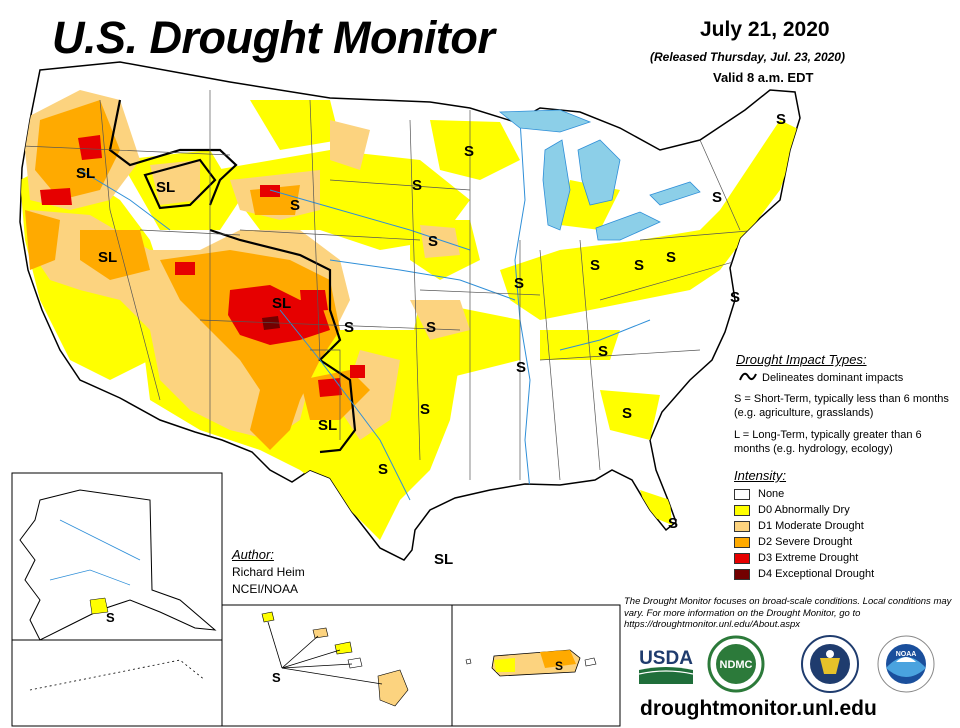 The width and height of the screenshot is (960, 728). I want to click on label-s-south-dakota: S, so click(417, 185).